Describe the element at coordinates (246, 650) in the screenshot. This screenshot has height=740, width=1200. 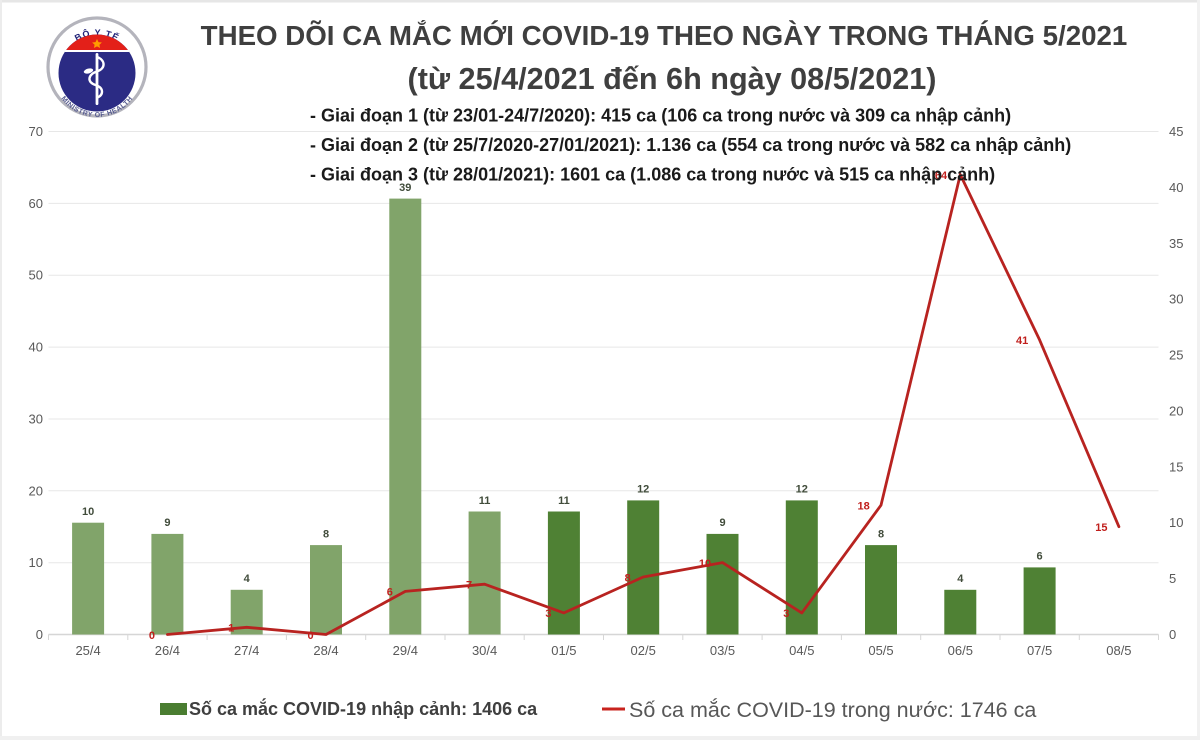
I see `svg-text: 27/4` at that location.